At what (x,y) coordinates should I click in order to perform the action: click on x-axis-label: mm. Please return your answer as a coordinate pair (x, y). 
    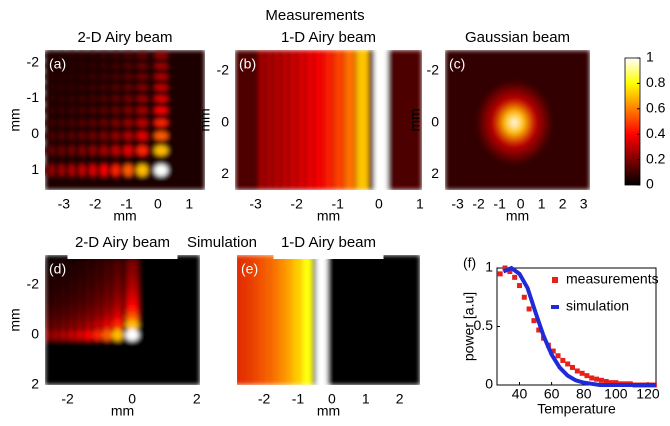
    Looking at the image, I should click on (328, 411).